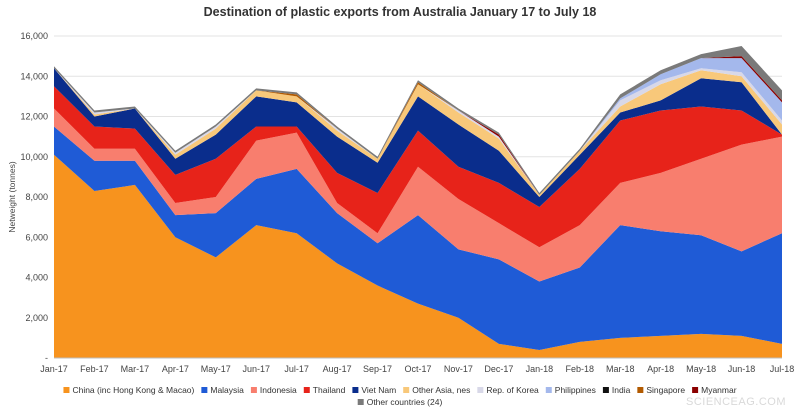 Image resolution: width=800 pixels, height=417 pixels. I want to click on legend-label: Rep. of Korea, so click(512, 390).